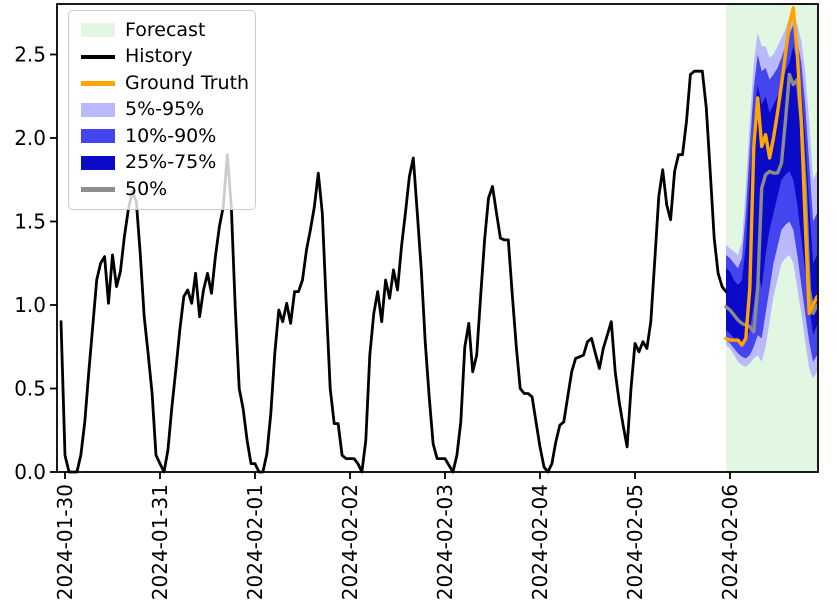 This screenshot has width=837, height=613. Describe the element at coordinates (540, 542) in the screenshot. I see `x-tick-label: 2024-02-04` at that location.